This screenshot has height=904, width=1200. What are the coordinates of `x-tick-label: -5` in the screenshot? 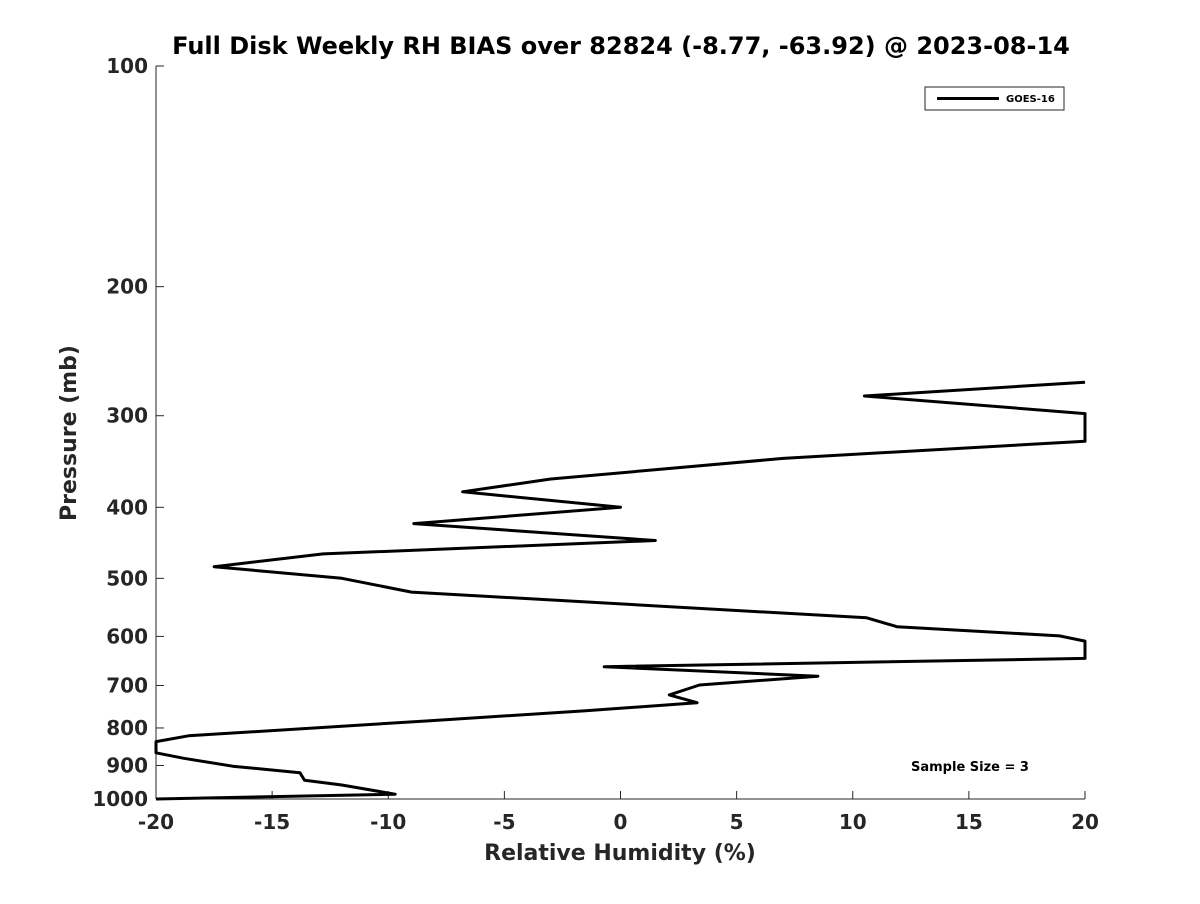 It's located at (504, 822).